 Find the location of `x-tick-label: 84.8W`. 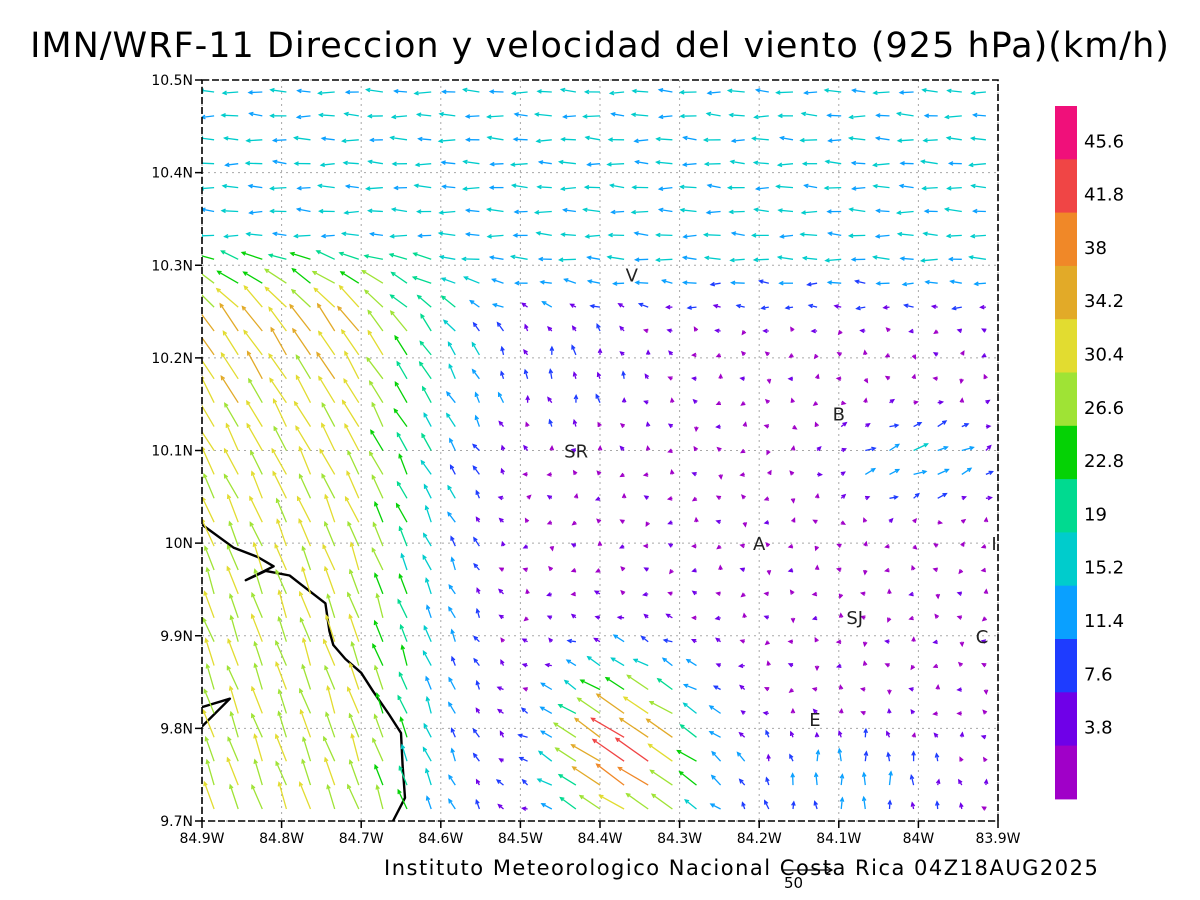

x-tick-label: 84.8W is located at coordinates (281, 839).